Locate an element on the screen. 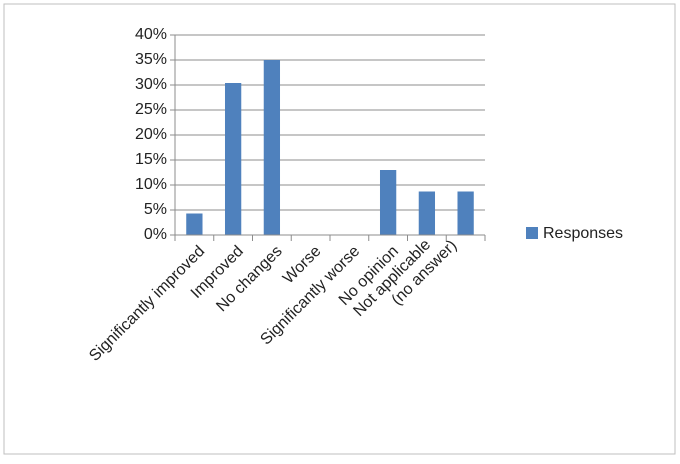 Image resolution: width=680 pixels, height=464 pixels. y-tick-label: 20% is located at coordinates (151, 134).